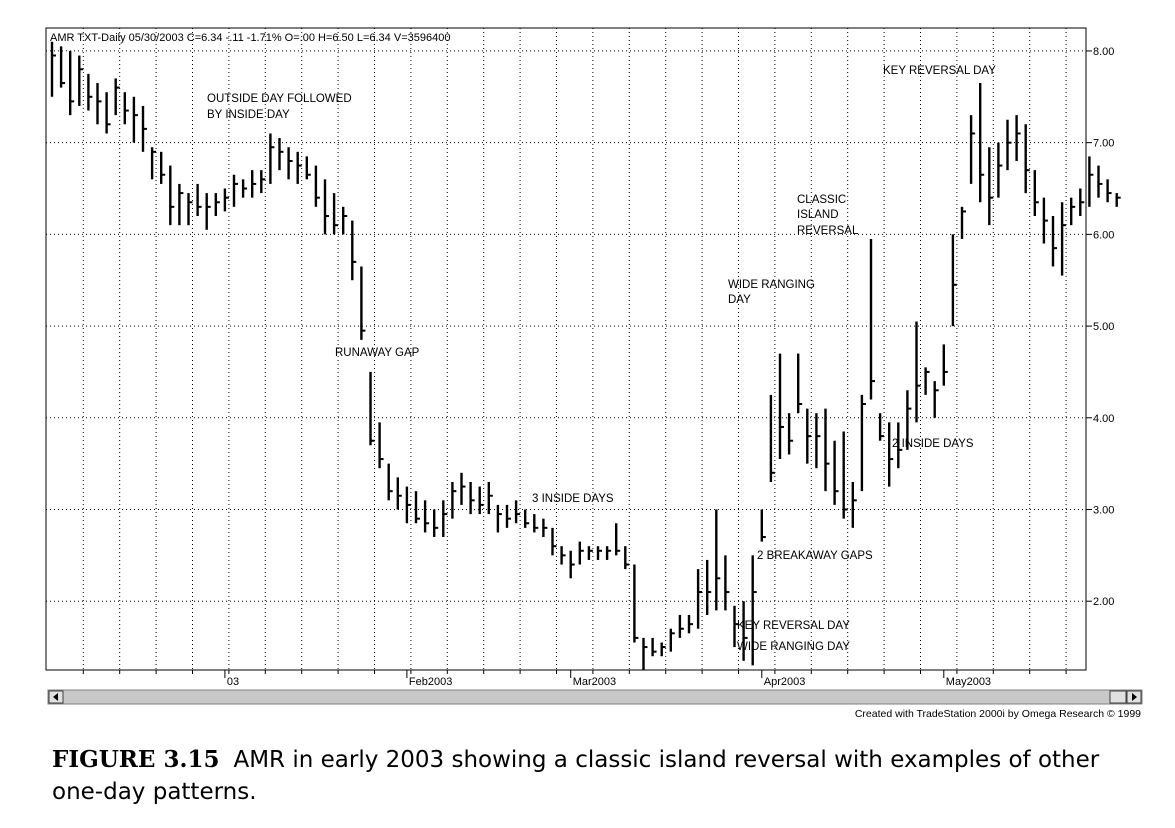 The width and height of the screenshot is (1175, 828). Describe the element at coordinates (821, 200) in the screenshot. I see `annotation-island-1: CLASSIC` at that location.